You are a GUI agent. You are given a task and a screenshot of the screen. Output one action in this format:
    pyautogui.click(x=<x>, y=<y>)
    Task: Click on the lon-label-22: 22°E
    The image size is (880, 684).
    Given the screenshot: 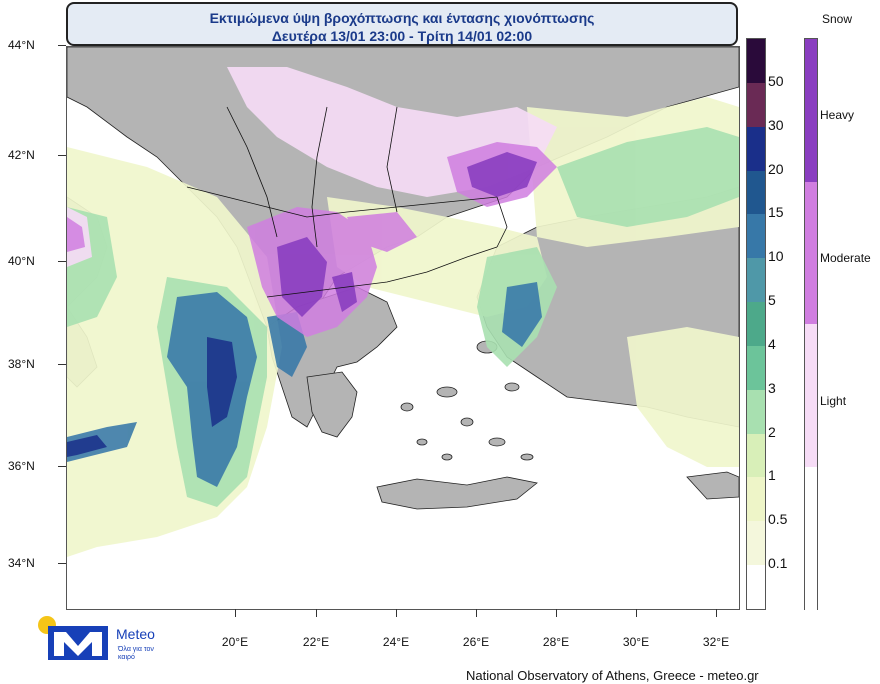 What is the action you would take?
    pyautogui.click(x=316, y=642)
    